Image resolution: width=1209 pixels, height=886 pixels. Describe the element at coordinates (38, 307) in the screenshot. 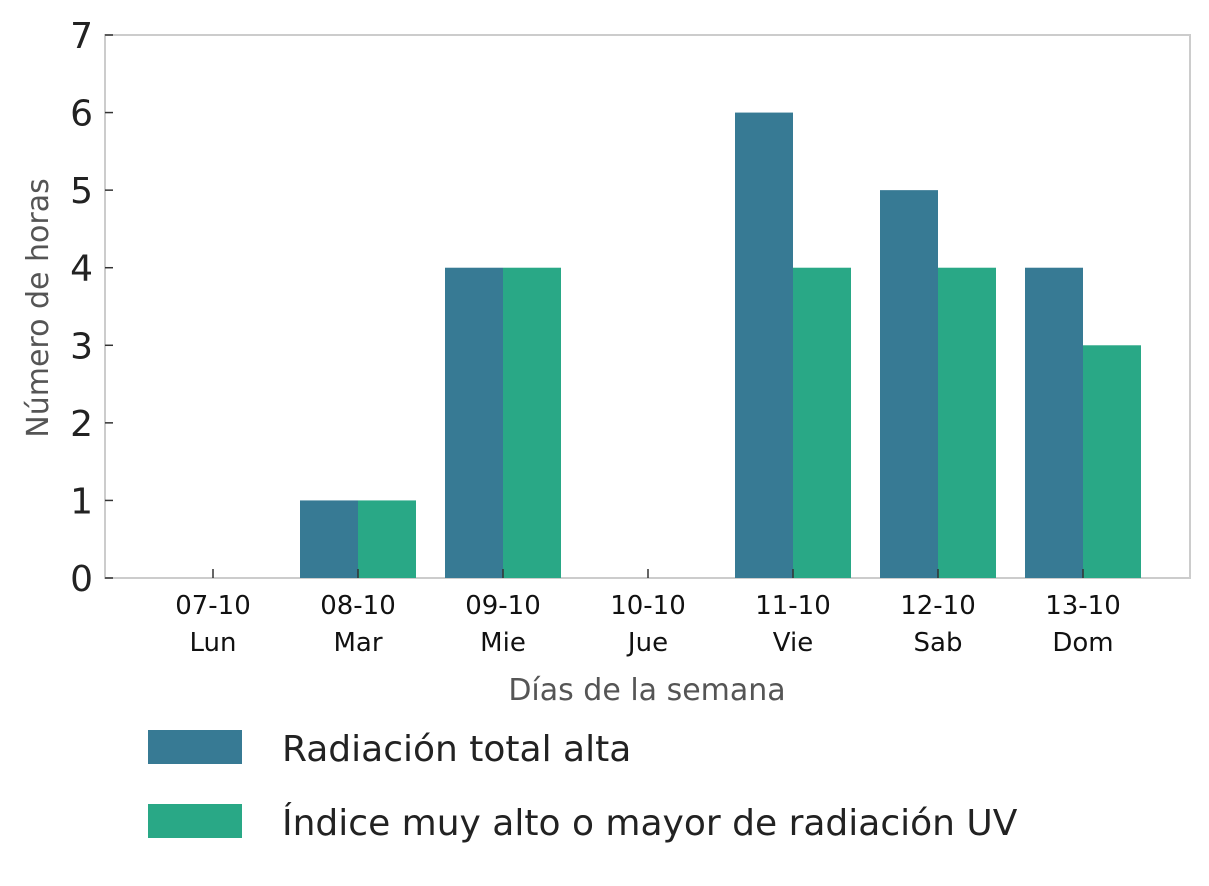

I see `y-axis-label: Número de horas` at that location.